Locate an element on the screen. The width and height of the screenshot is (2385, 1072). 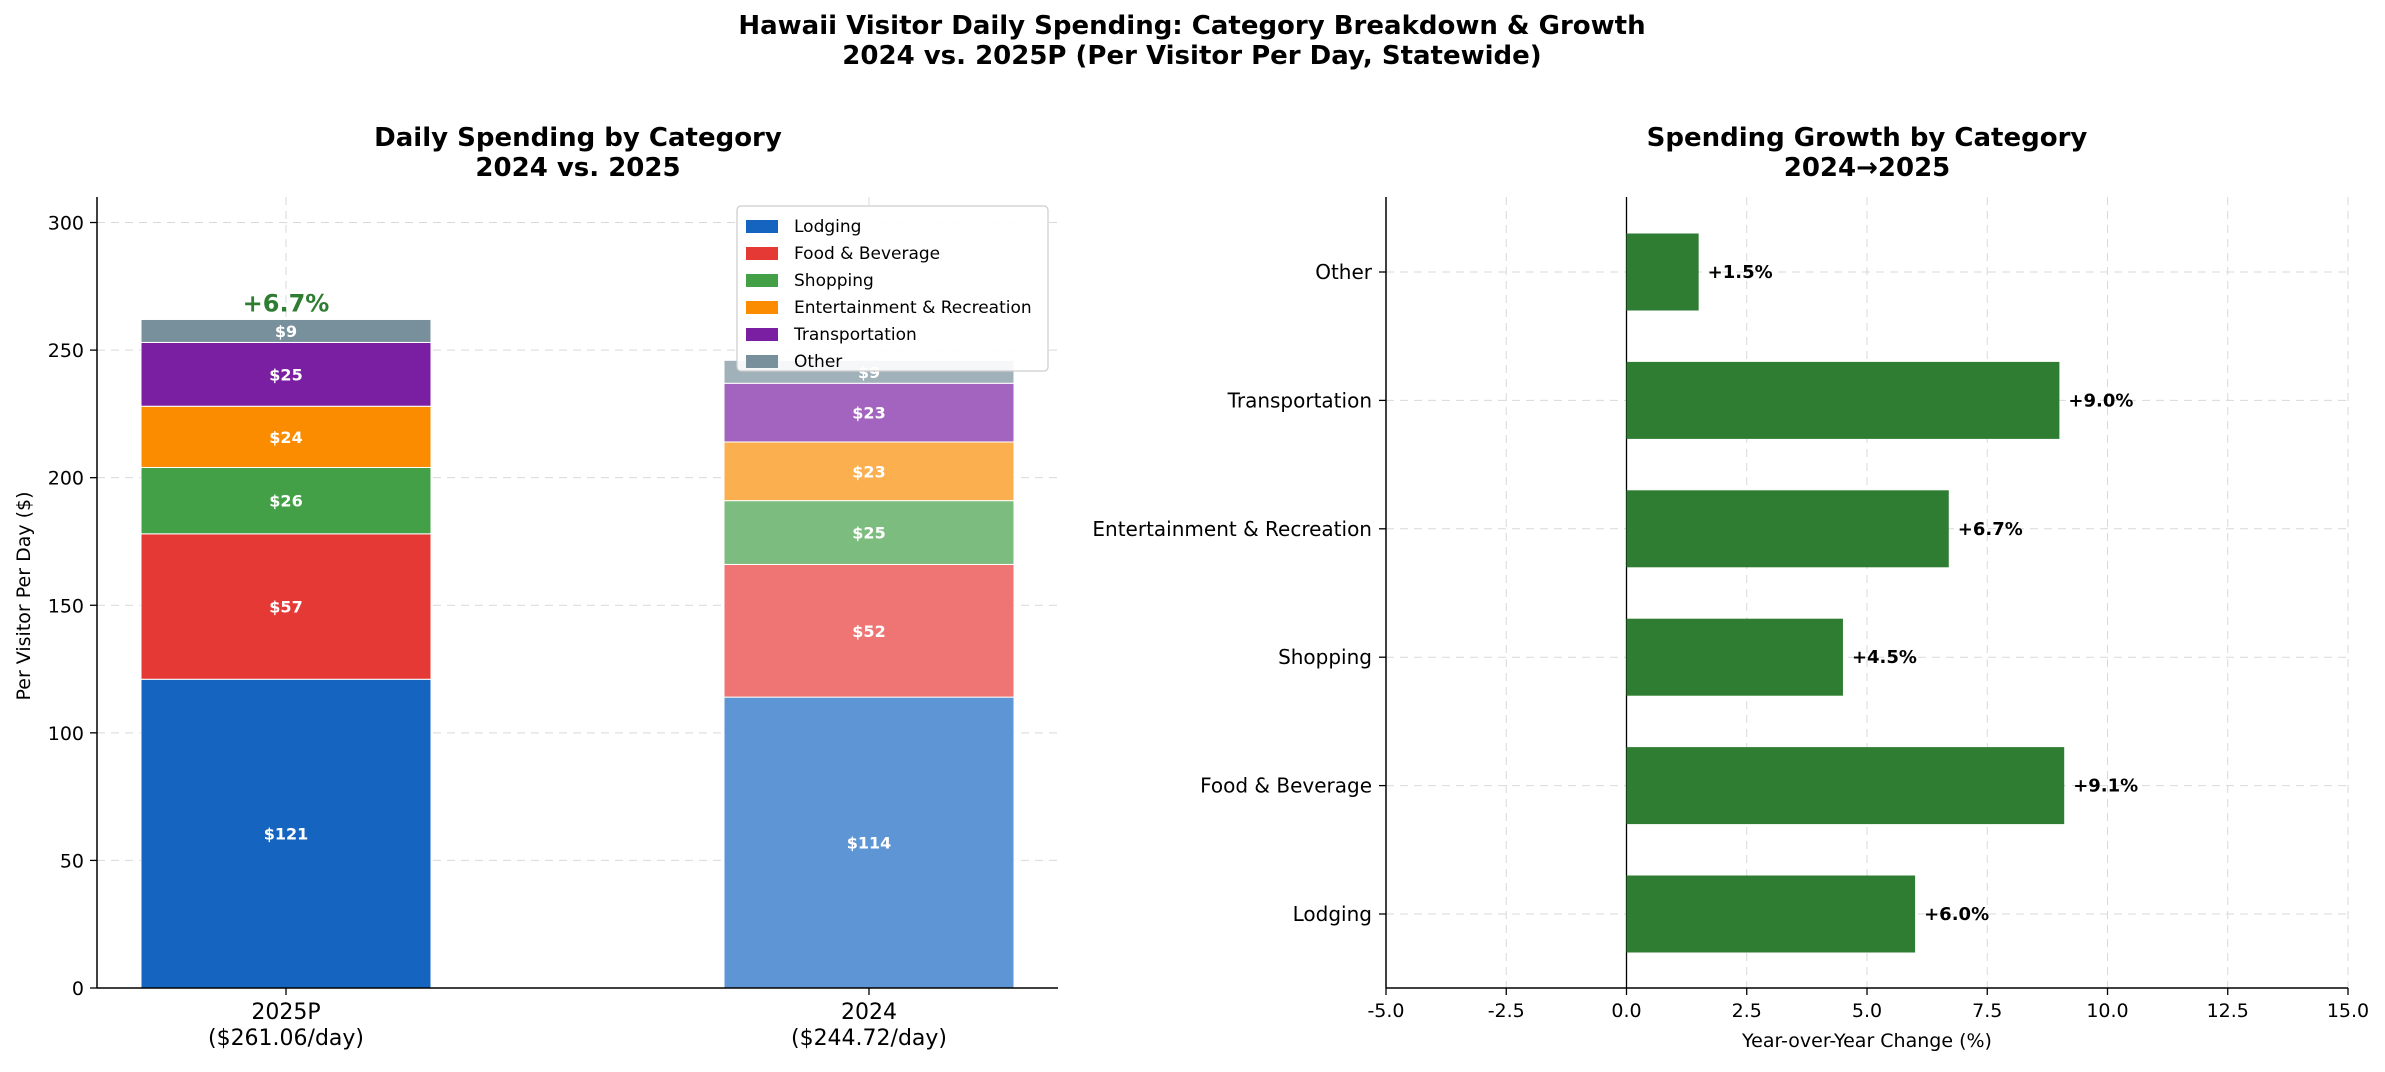
y-axis-label: Per Visitor Per Day ($) is located at coordinates (24, 595).